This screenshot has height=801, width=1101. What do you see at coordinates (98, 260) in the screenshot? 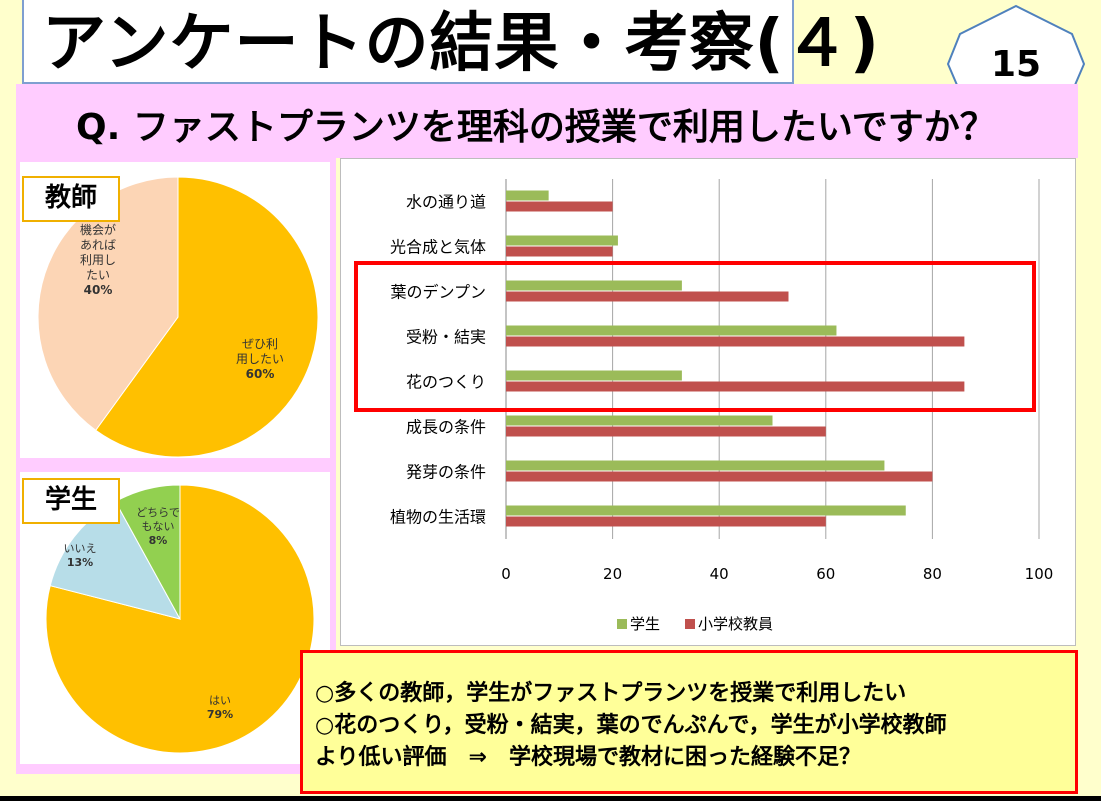
I see `pie-slice-label: 利用し` at bounding box center [98, 260].